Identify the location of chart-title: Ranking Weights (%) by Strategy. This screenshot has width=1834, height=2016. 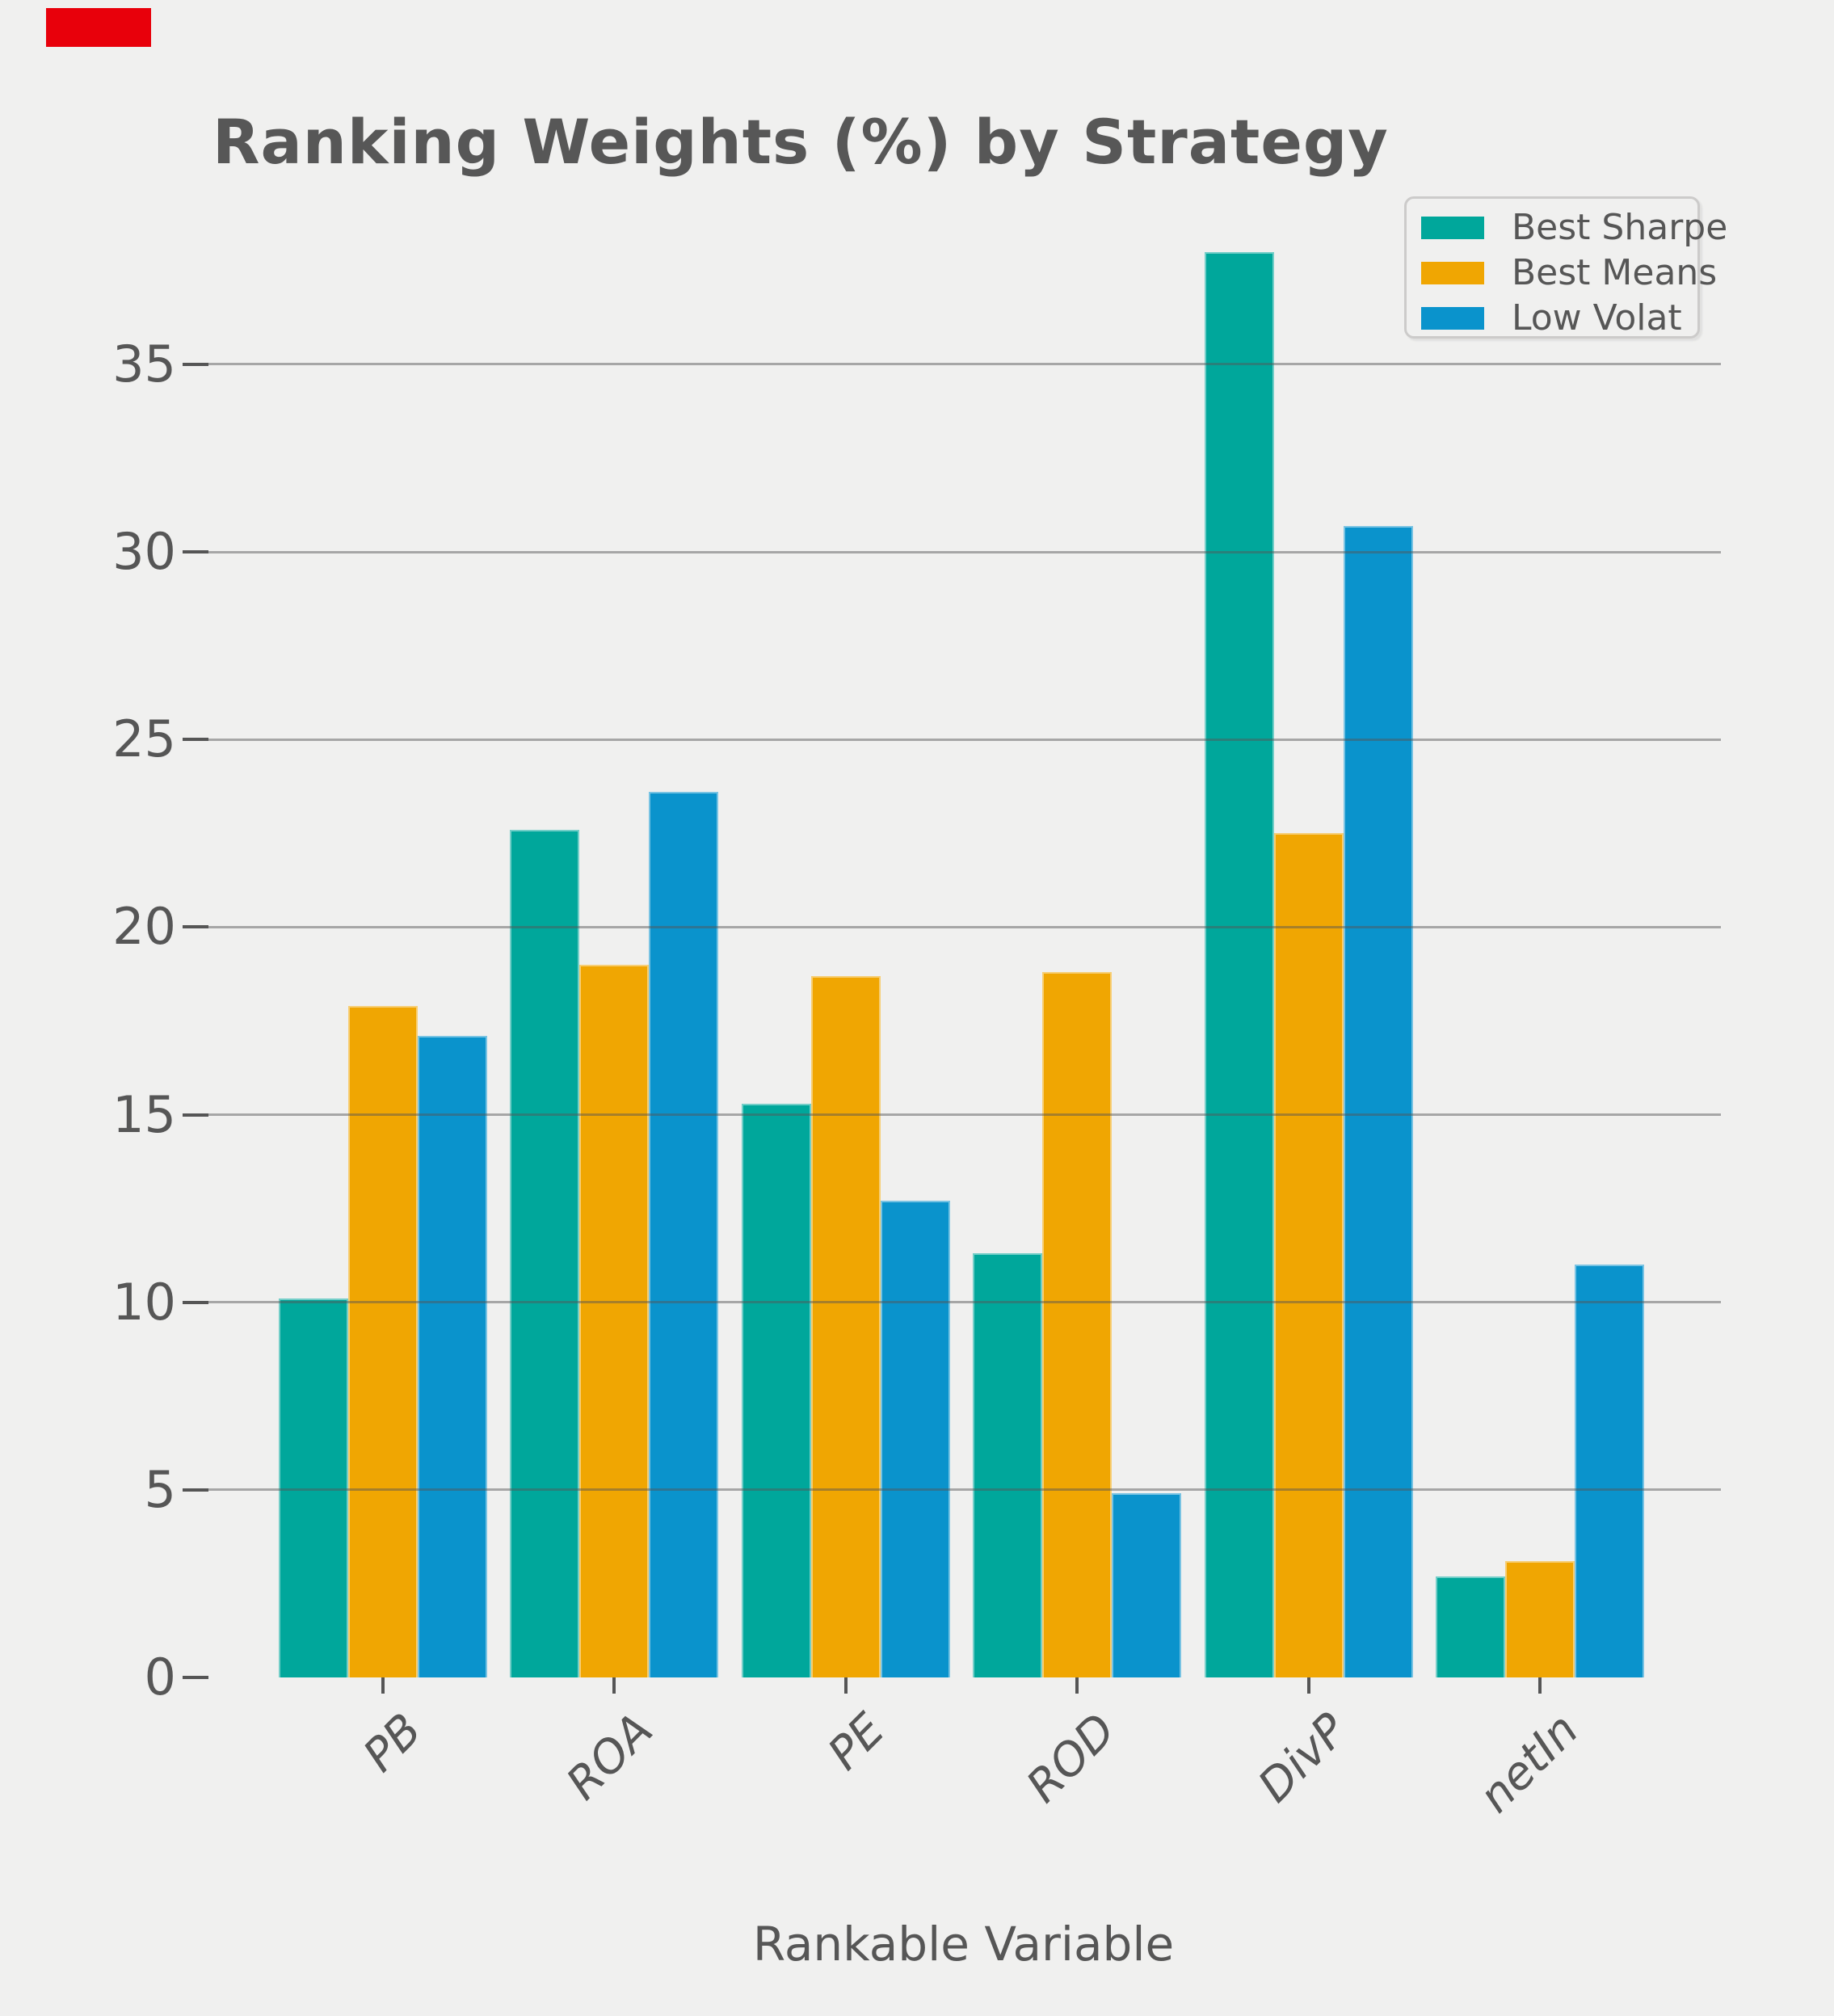
(800, 142).